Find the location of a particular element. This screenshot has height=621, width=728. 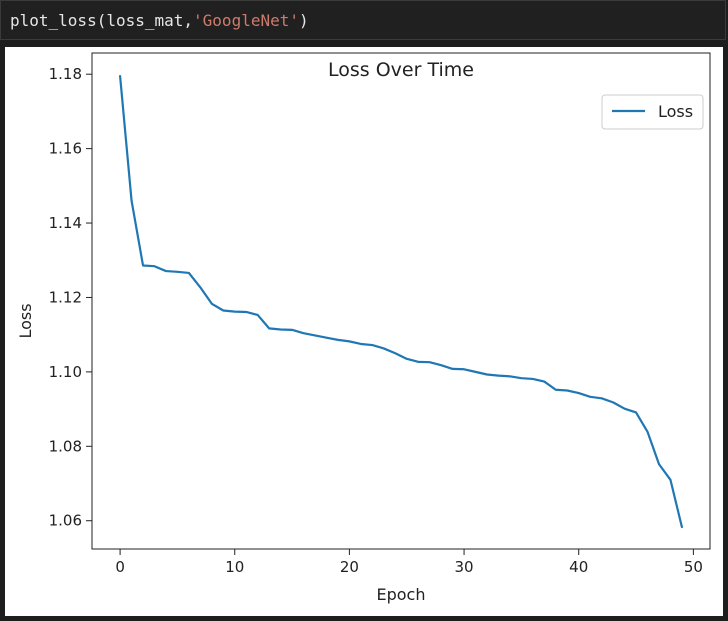

code-function-call: plot_loss(loss_mat, is located at coordinates (102, 20).